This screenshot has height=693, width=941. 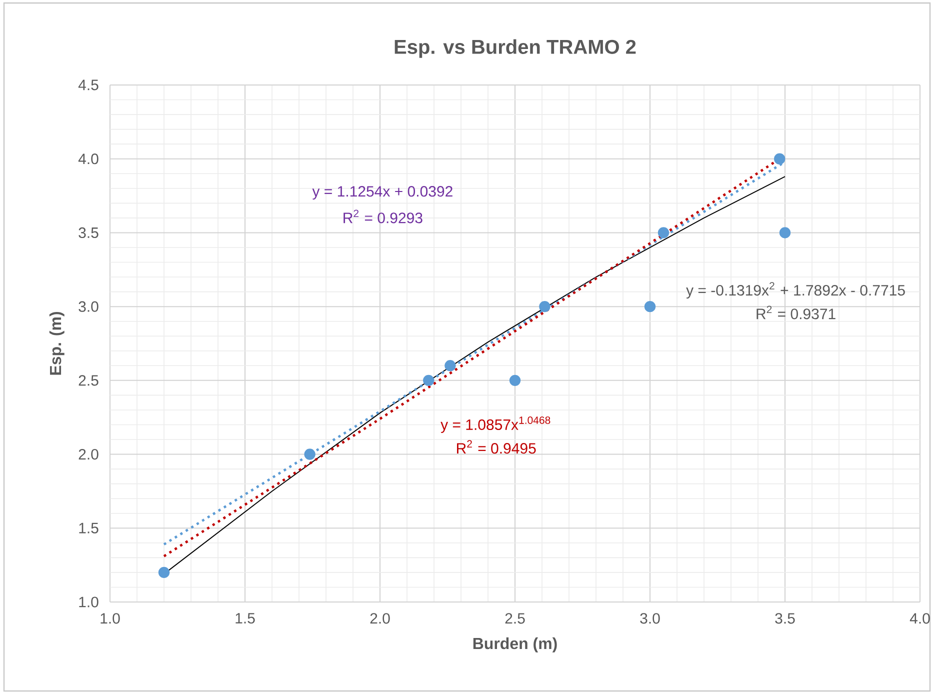 I want to click on annotation: R$^{2}$ = 0.9371, so click(x=796, y=313).